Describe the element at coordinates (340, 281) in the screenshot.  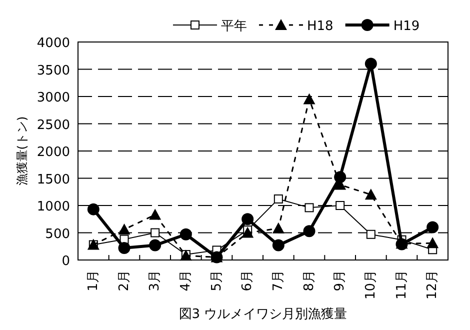
I see `x-tick-label: 9月` at that location.